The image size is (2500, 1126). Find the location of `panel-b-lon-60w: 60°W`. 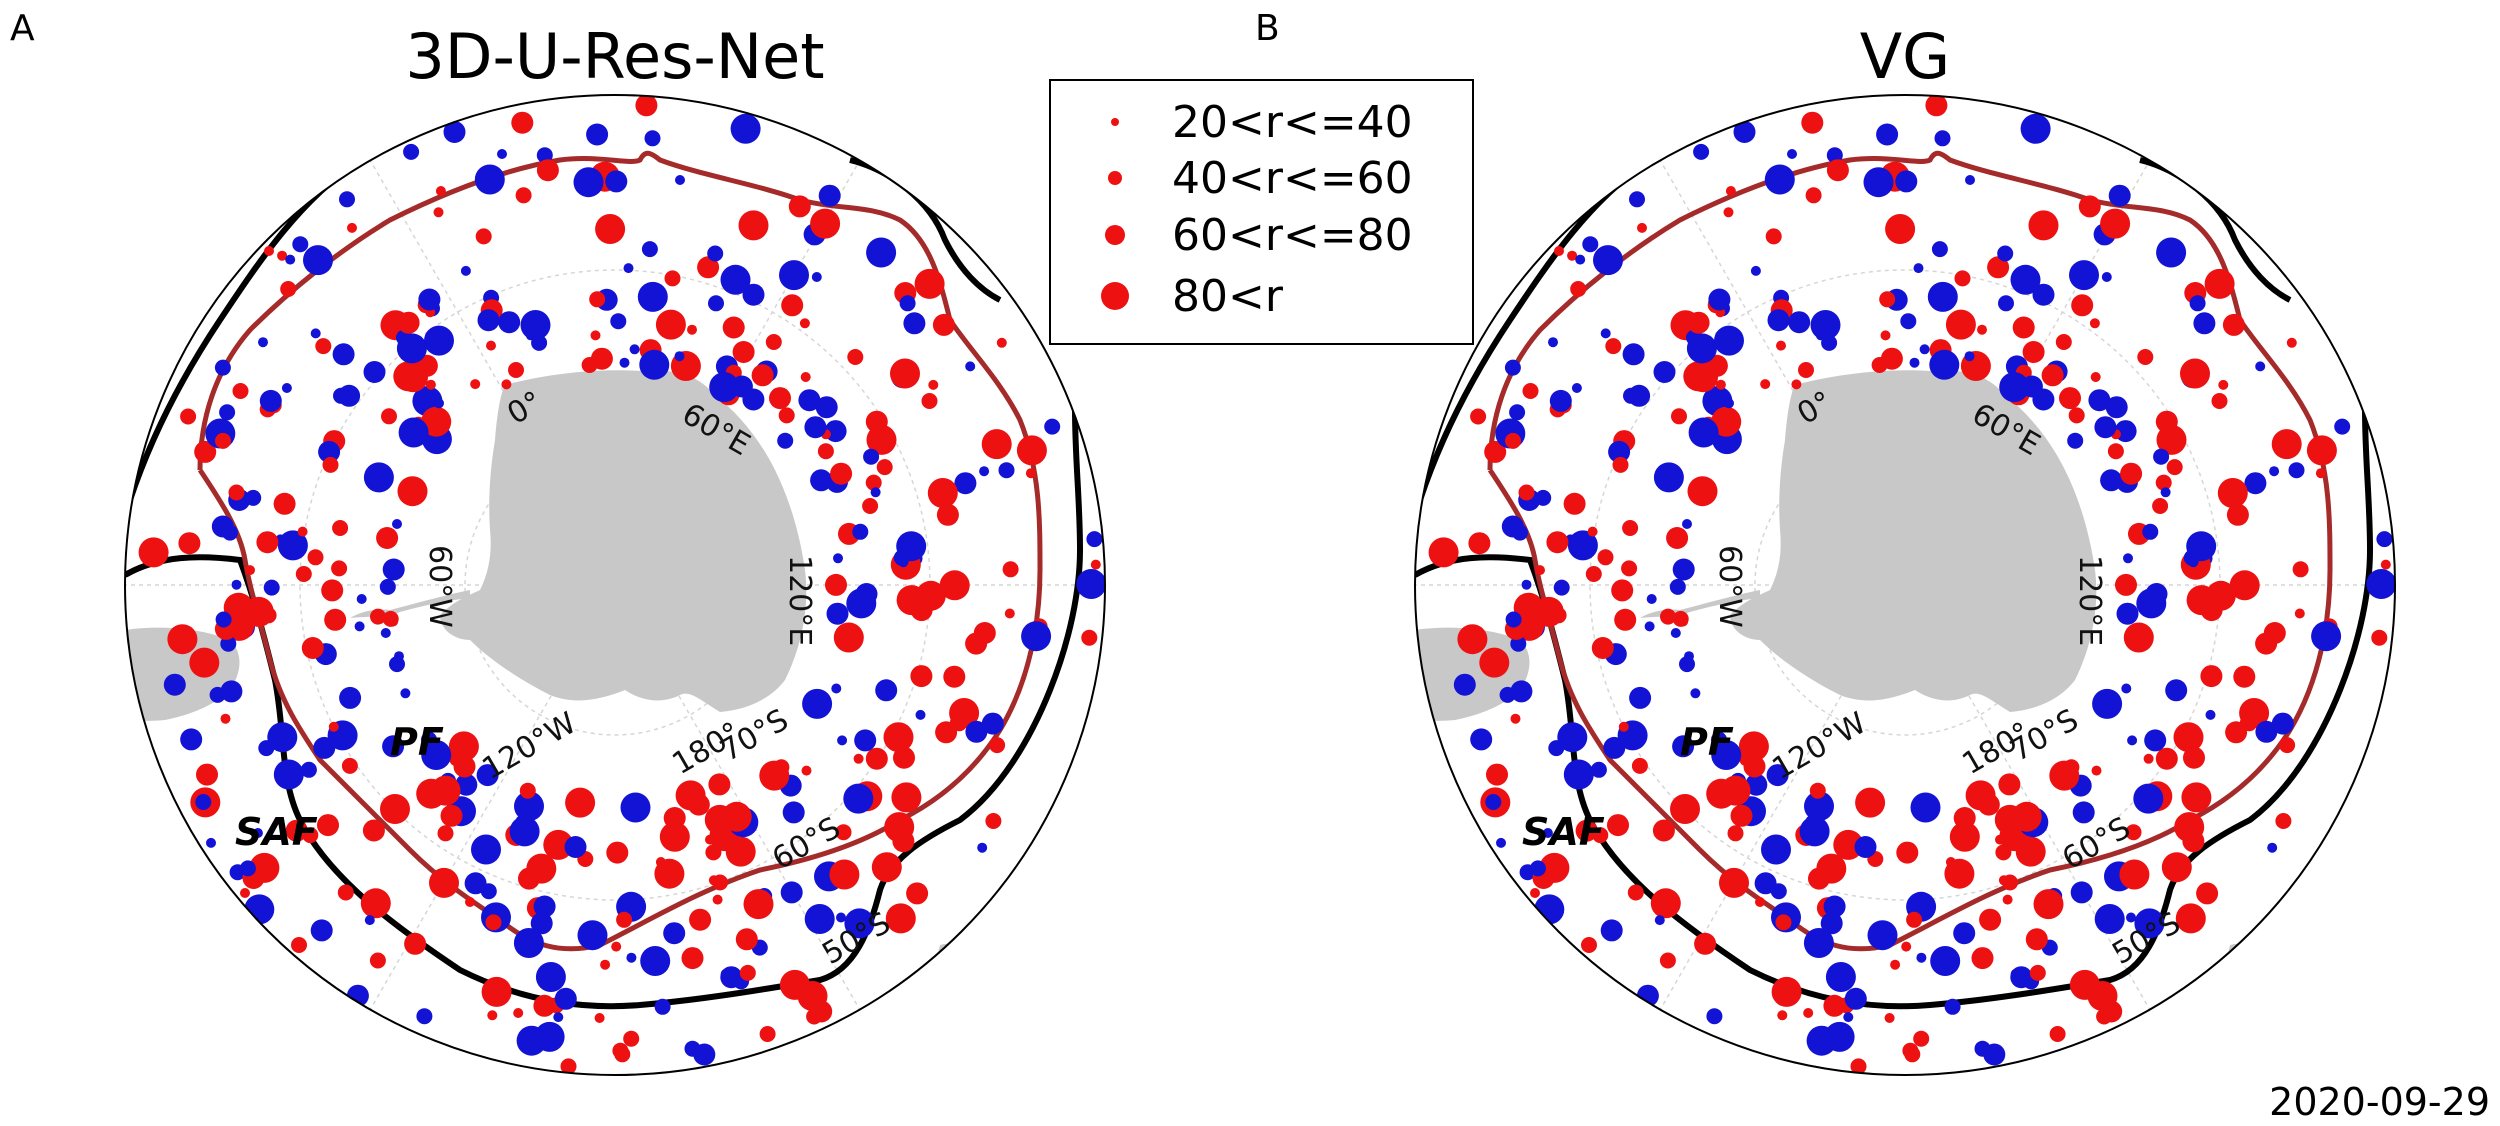

panel-b-lon-60w: 60°W is located at coordinates (1729, 586).